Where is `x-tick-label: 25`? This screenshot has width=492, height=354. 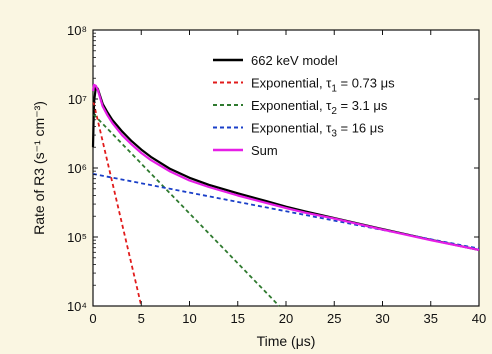 x-tick-label: 25 is located at coordinates (334, 318).